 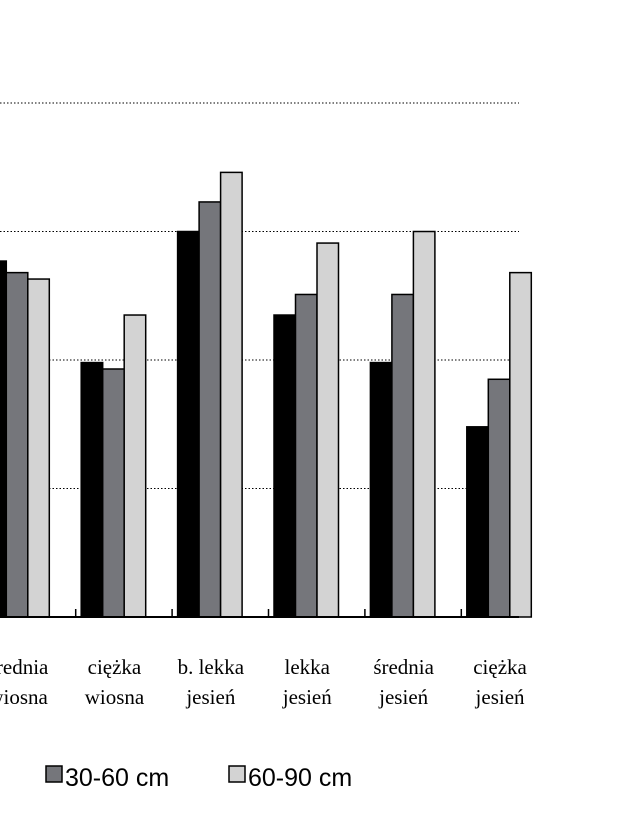 What do you see at coordinates (403, 697) in the screenshot?
I see `x-label-5-line-2: jesień` at bounding box center [403, 697].